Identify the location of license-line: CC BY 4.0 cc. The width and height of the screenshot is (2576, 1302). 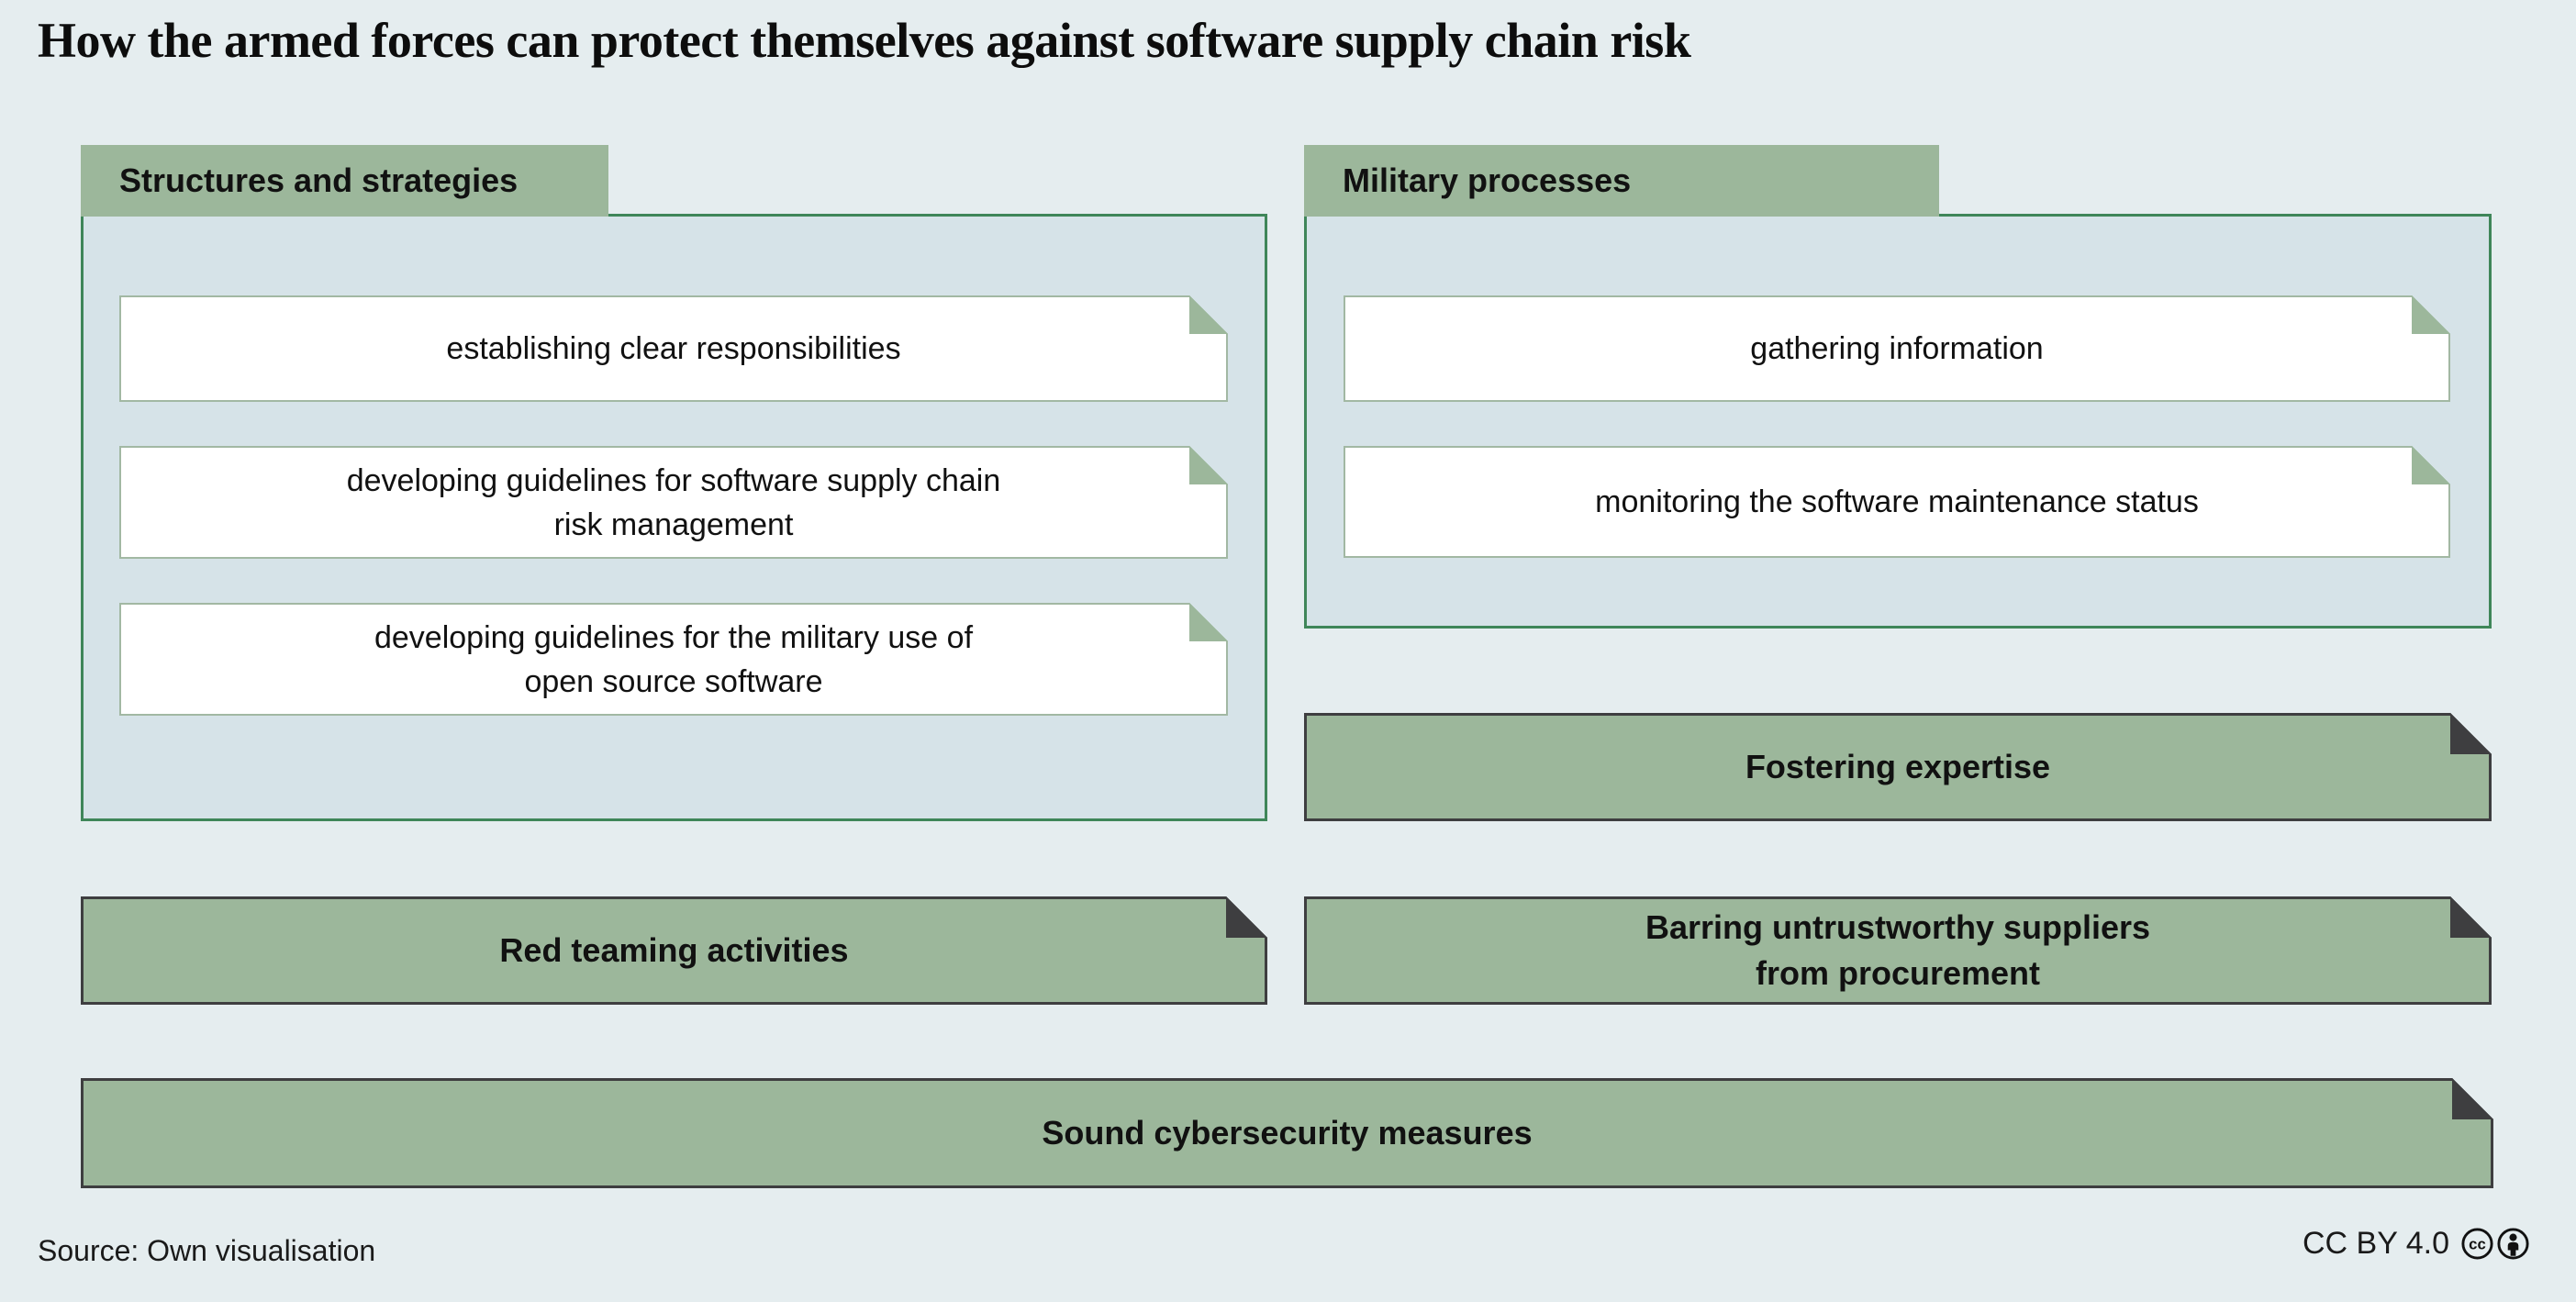
(2416, 1244).